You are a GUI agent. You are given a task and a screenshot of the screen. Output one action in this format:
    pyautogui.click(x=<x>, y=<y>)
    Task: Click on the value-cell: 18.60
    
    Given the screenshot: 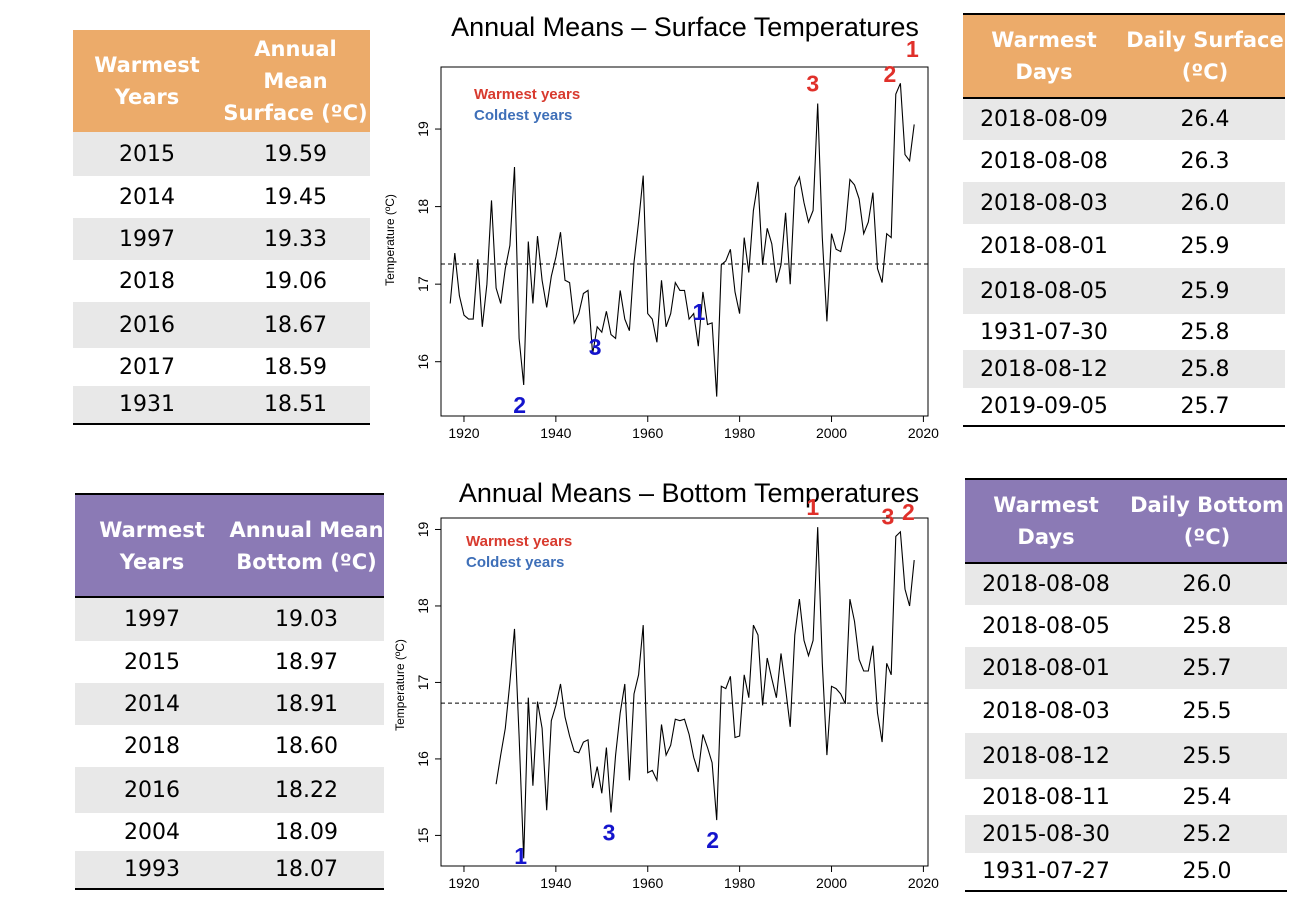 What is the action you would take?
    pyautogui.click(x=306, y=746)
    